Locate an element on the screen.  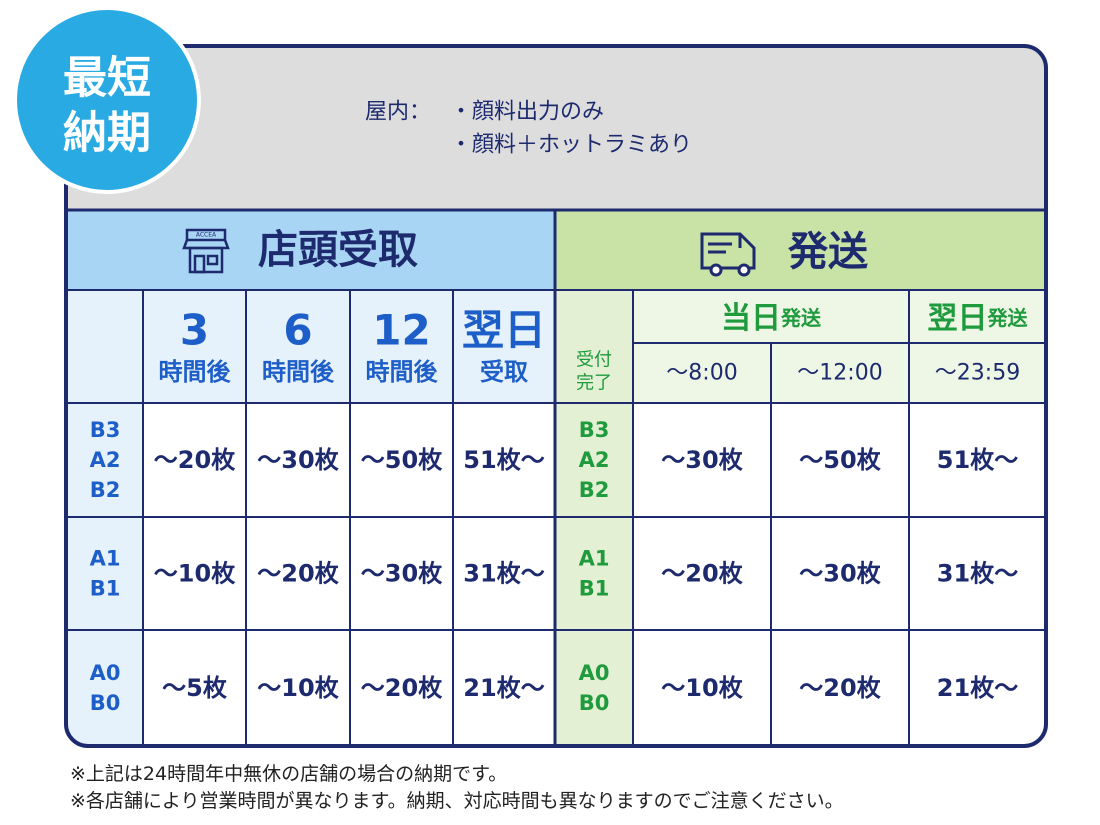
cutoff-label: 完了 is located at coordinates (594, 383).